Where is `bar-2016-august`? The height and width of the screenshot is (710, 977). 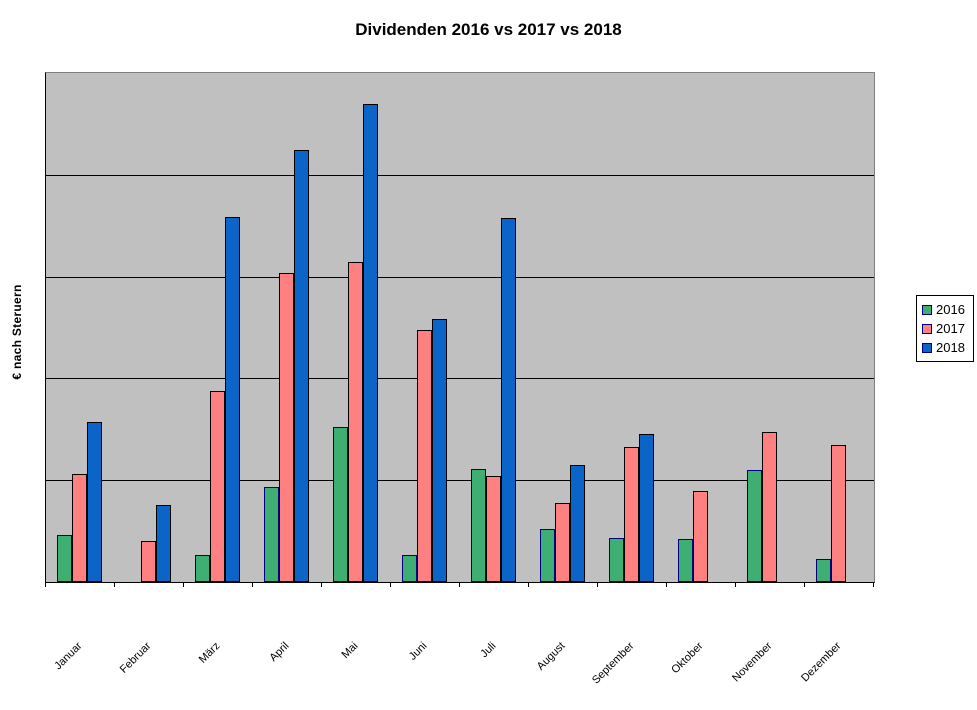
bar-2016-august is located at coordinates (547, 555).